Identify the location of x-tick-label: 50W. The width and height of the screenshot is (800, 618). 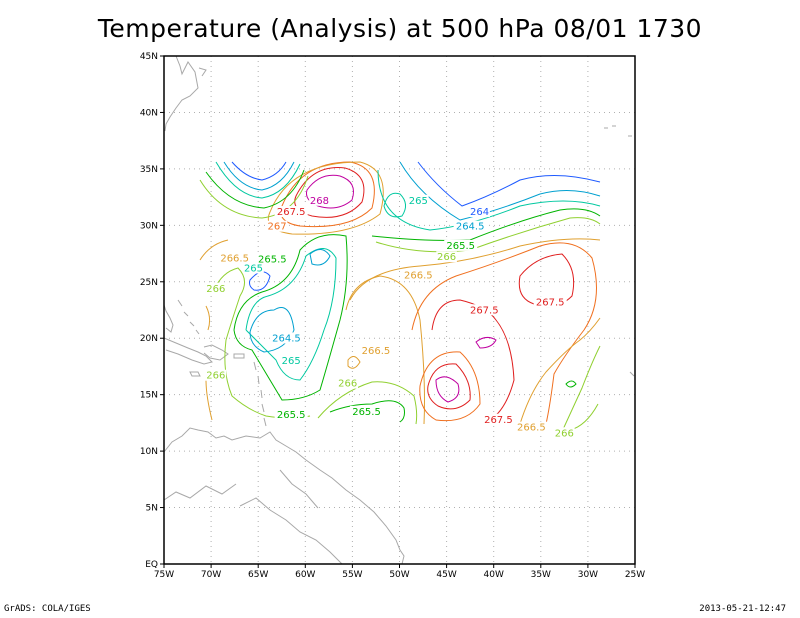
(399, 575).